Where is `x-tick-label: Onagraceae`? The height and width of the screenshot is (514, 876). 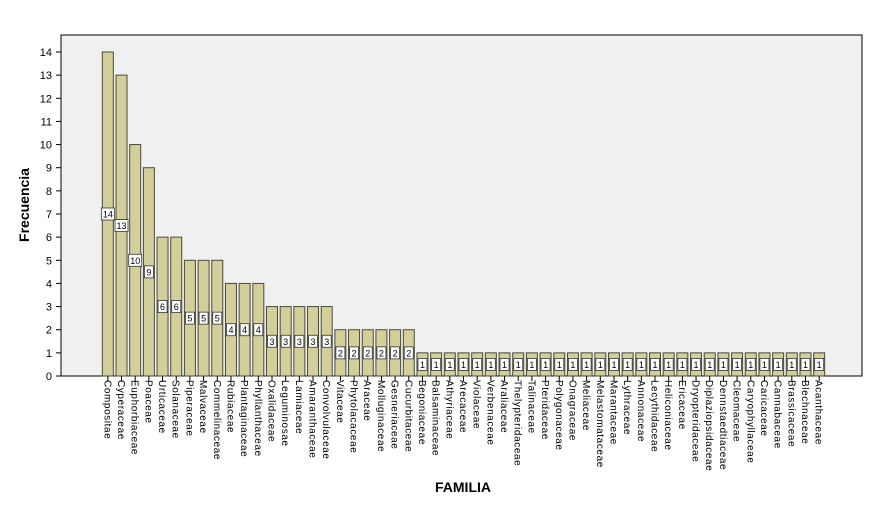 x-tick-label: Onagraceae is located at coordinates (571, 410).